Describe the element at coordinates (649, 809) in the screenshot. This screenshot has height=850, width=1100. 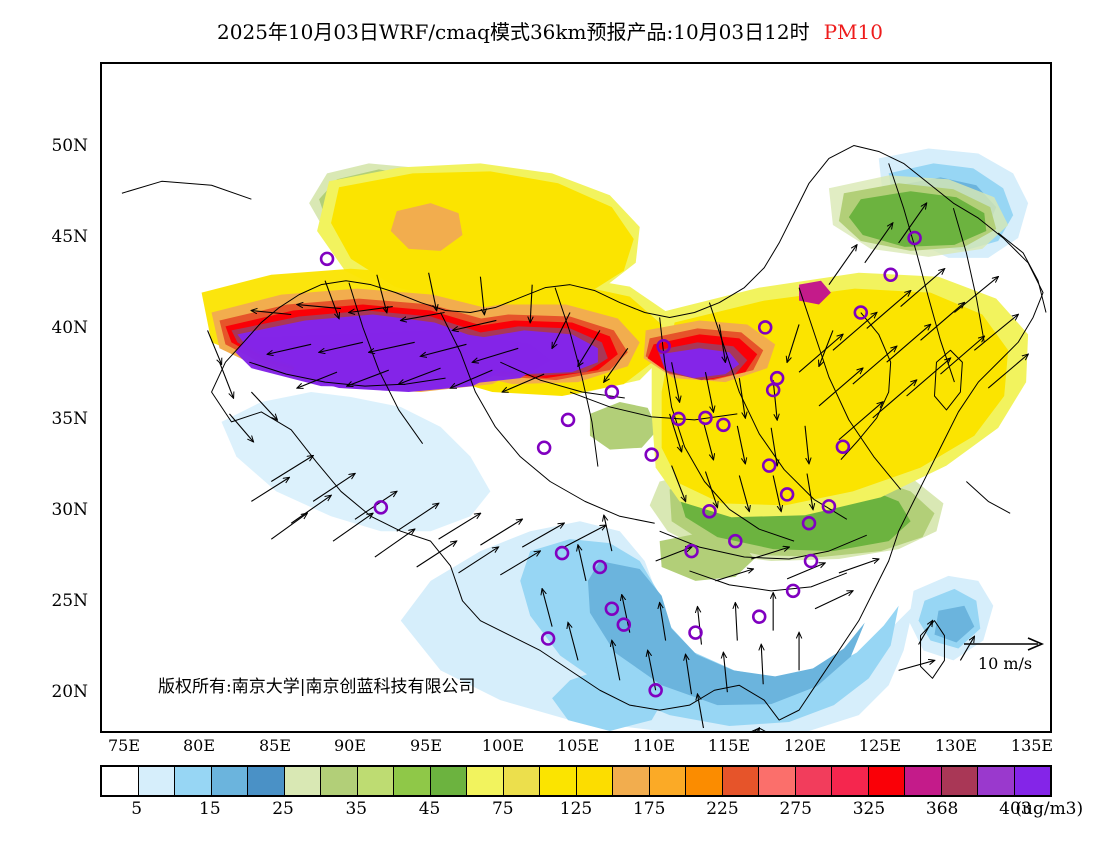
I see `colorbar-label-175: 175` at that location.